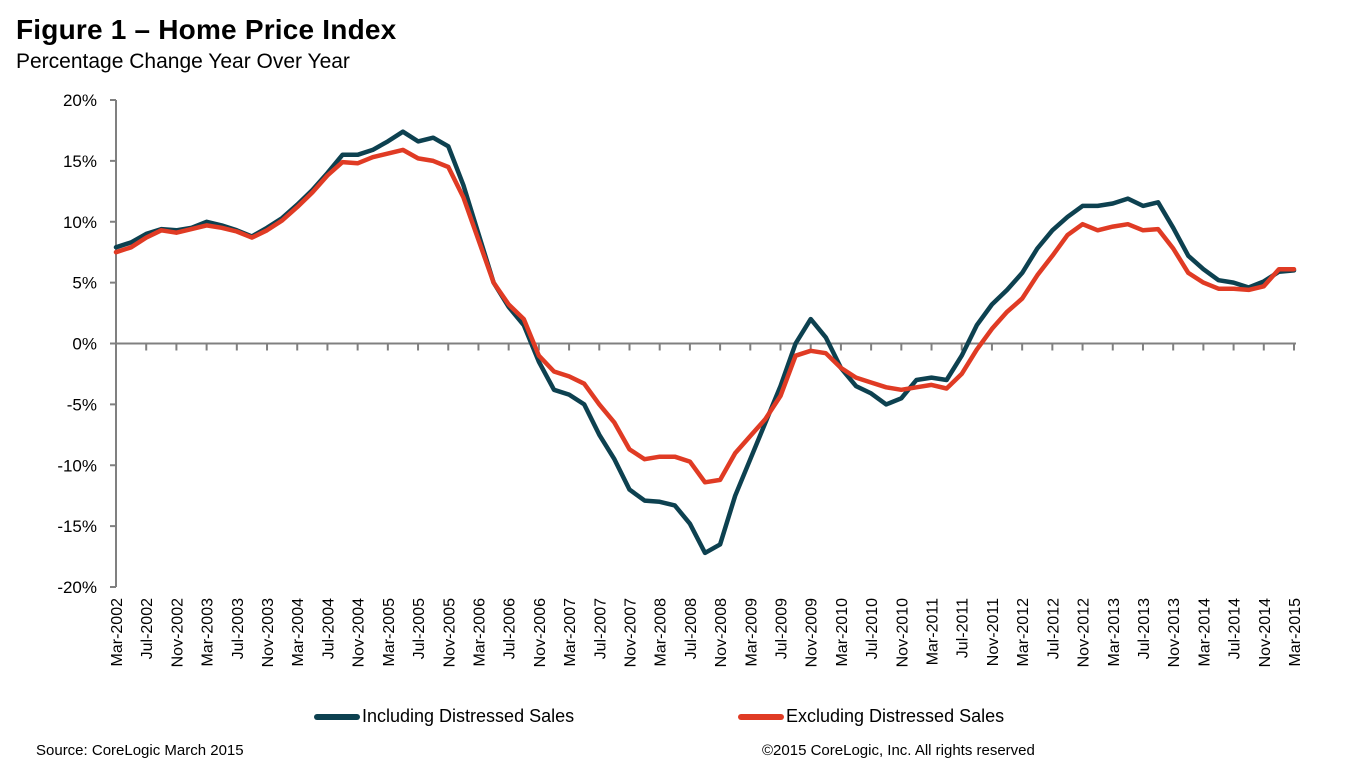 This screenshot has width=1348, height=783. I want to click on y-tick-label: -15%, so click(77, 526).